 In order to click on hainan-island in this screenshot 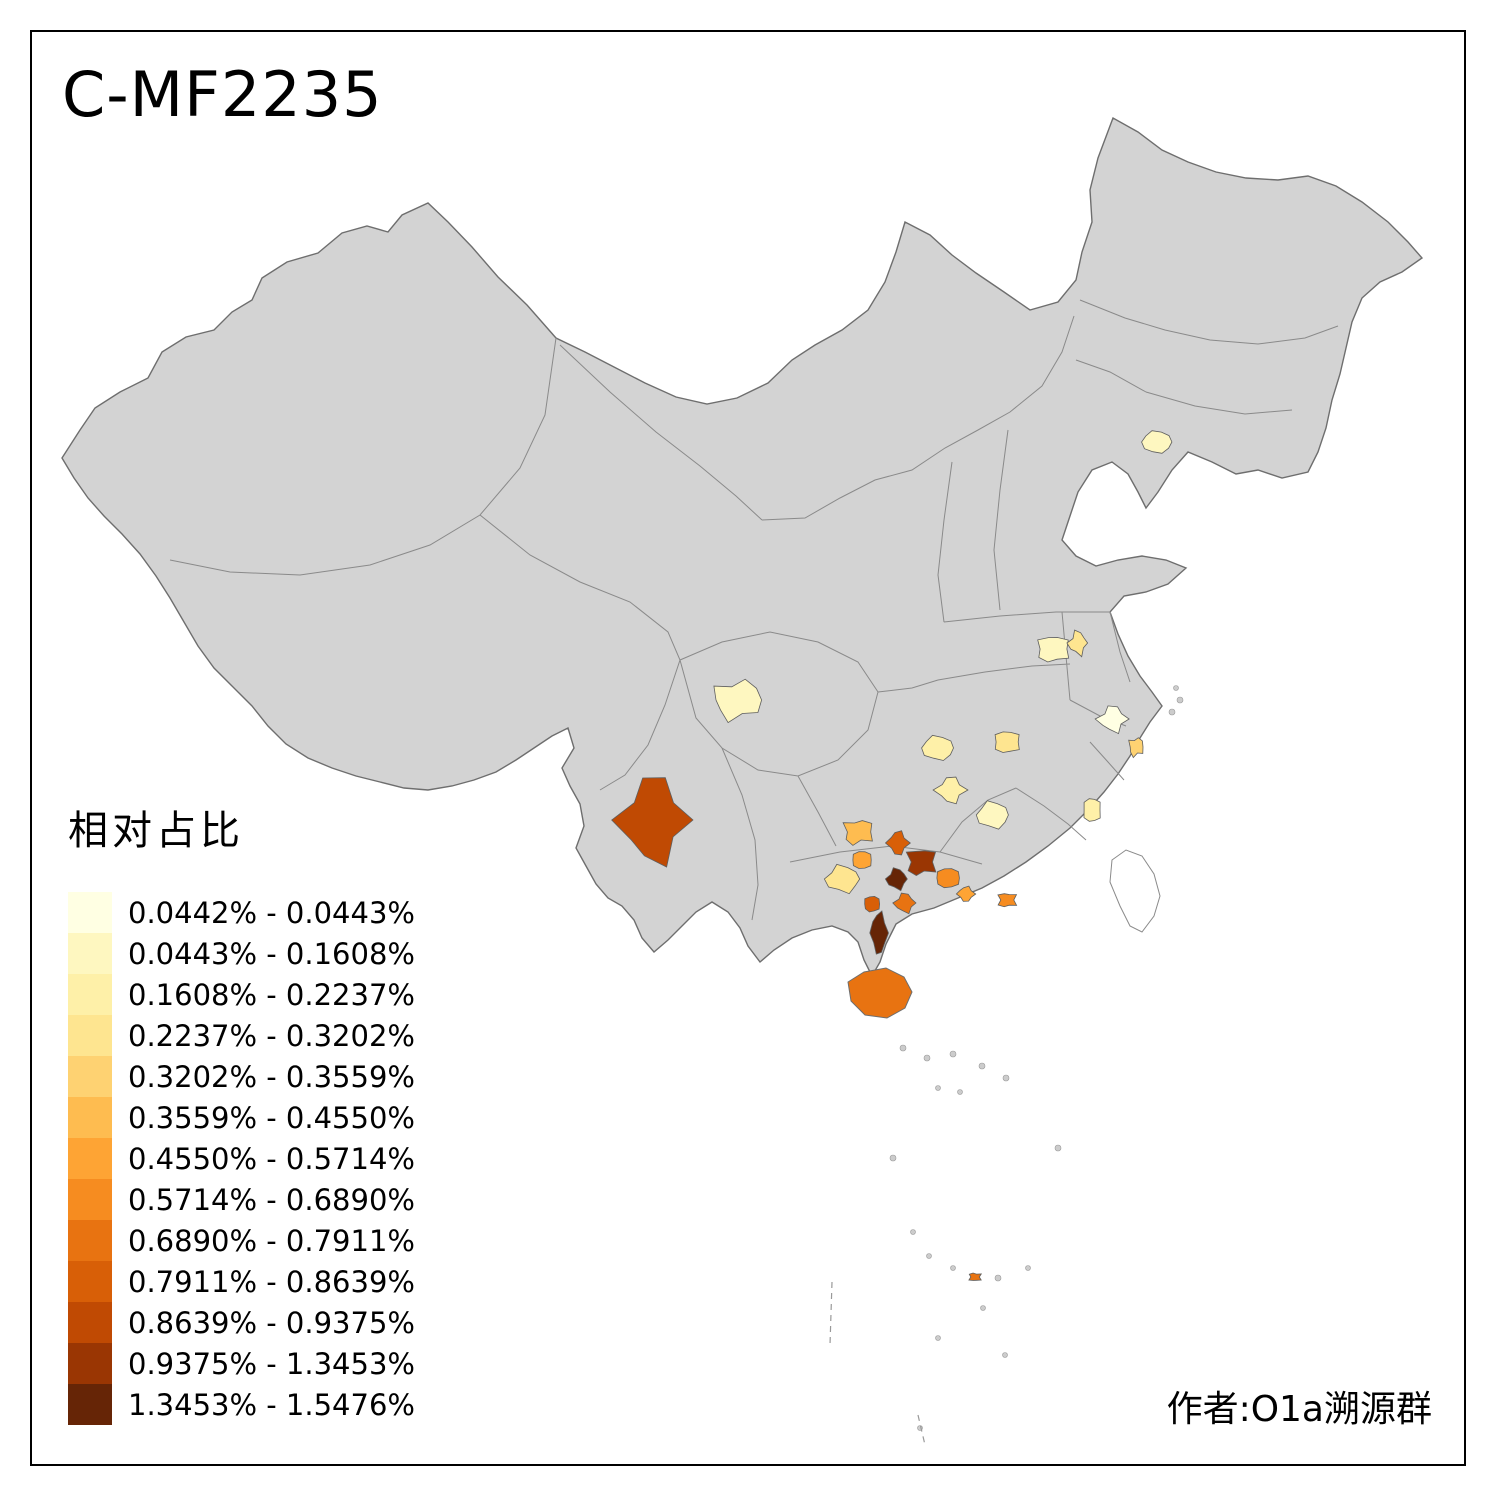, I will do `click(880, 993)`.